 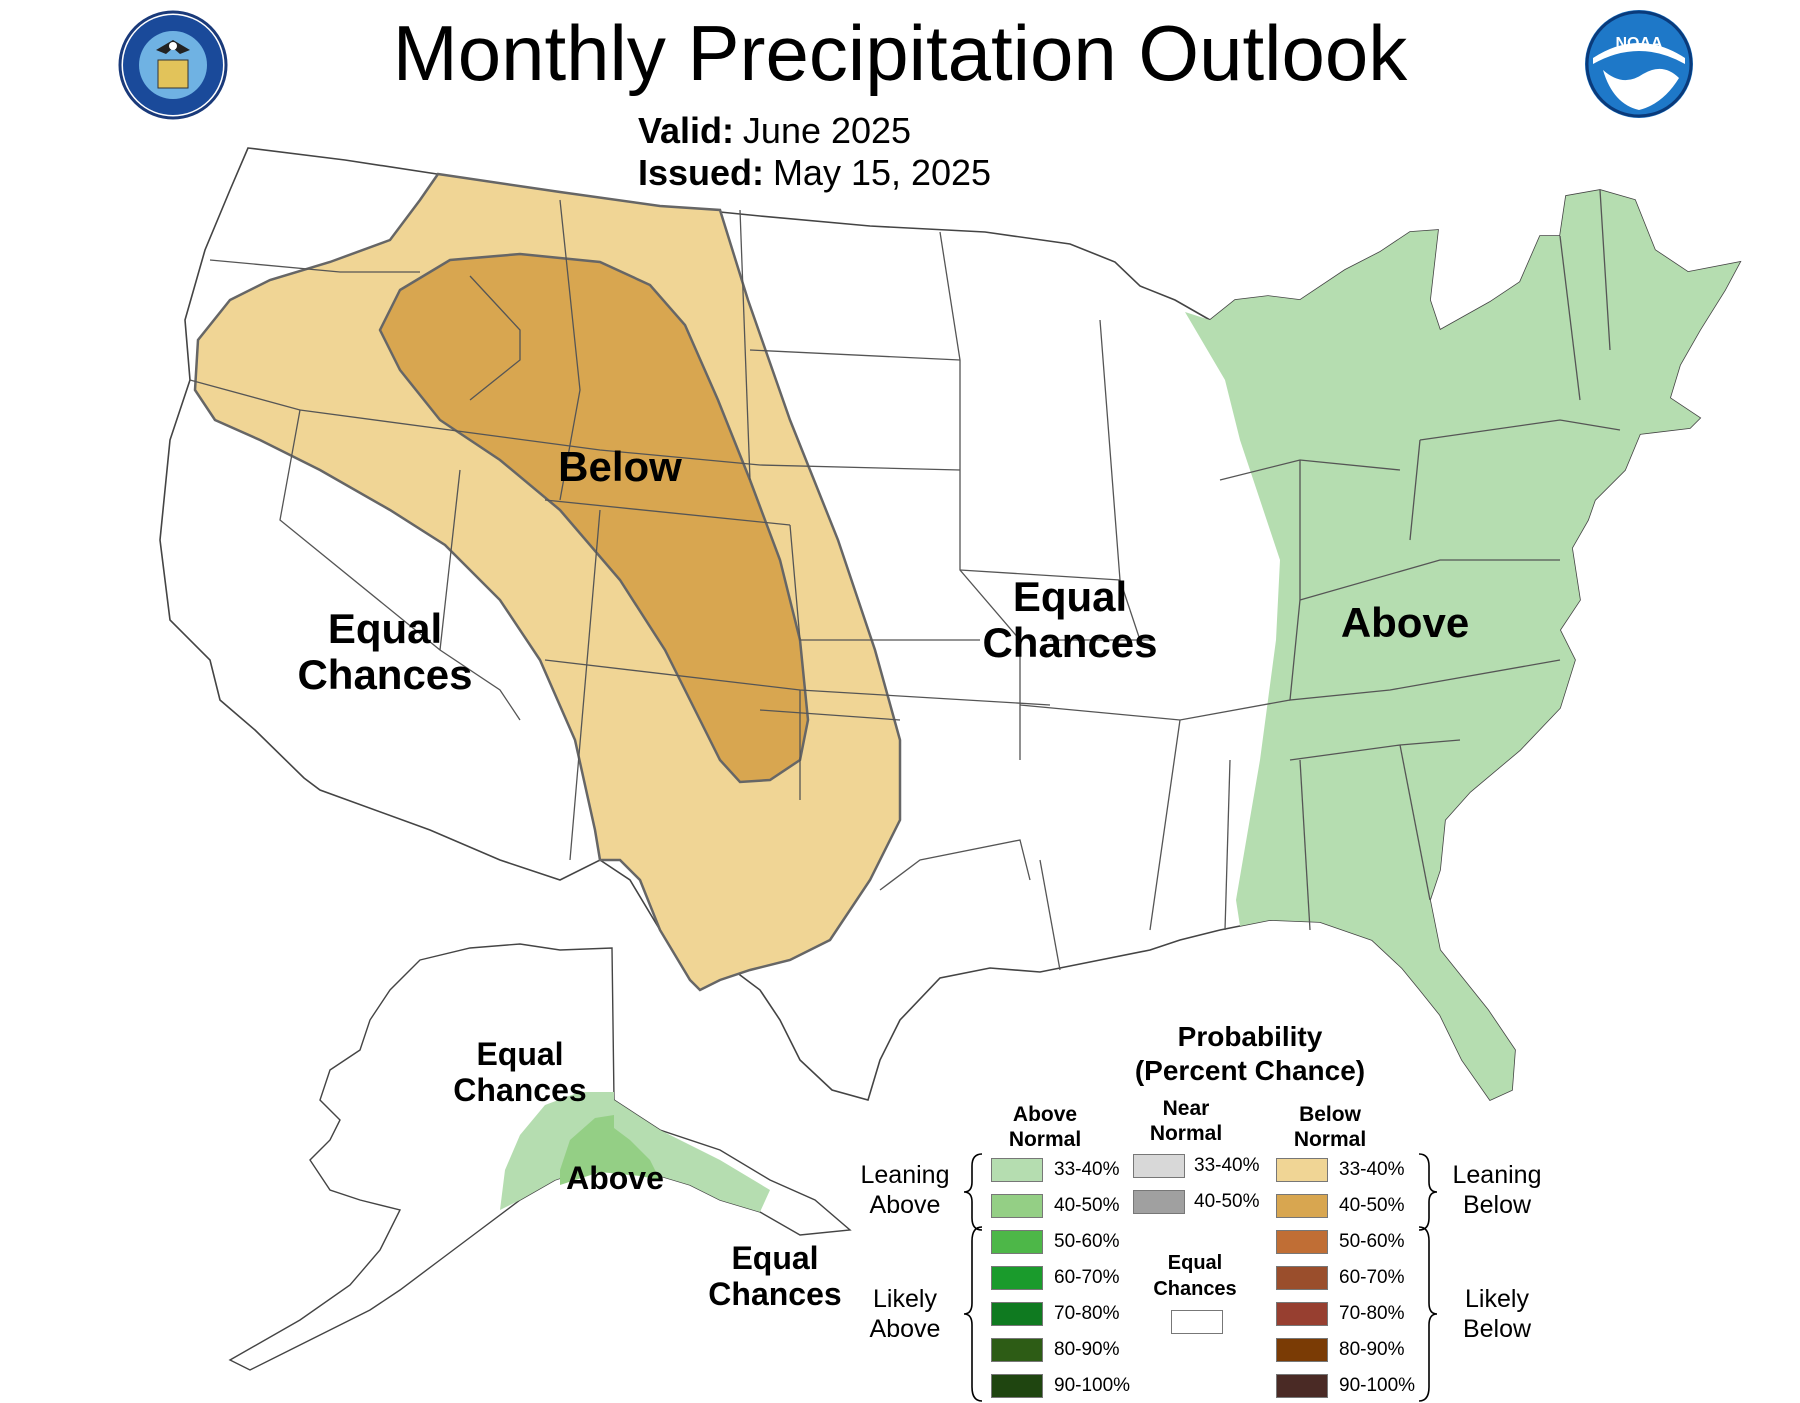 What do you see at coordinates (1186, 1121) in the screenshot?
I see `legend-col-near: Near Normal` at bounding box center [1186, 1121].